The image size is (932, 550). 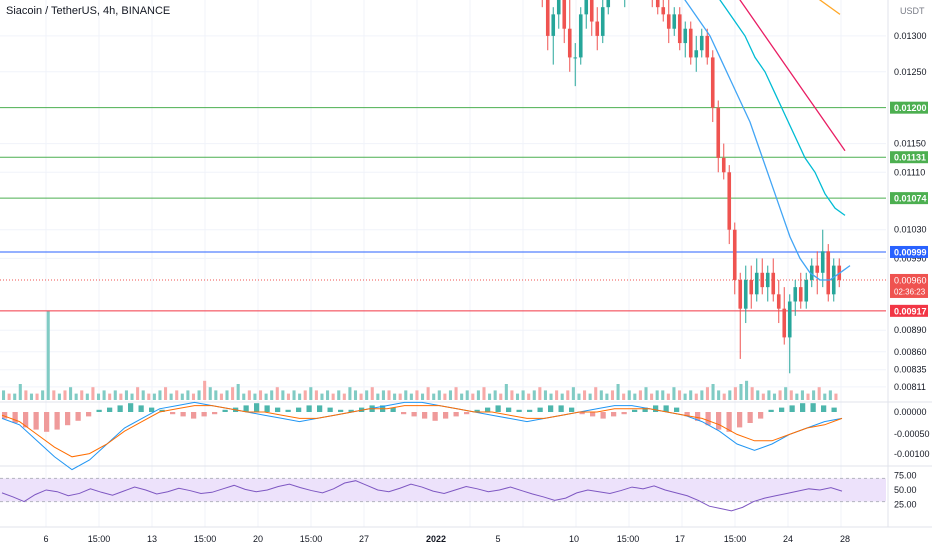 What do you see at coordinates (910, 144) in the screenshot?
I see `price-tick-label: 0.01150` at bounding box center [910, 144].